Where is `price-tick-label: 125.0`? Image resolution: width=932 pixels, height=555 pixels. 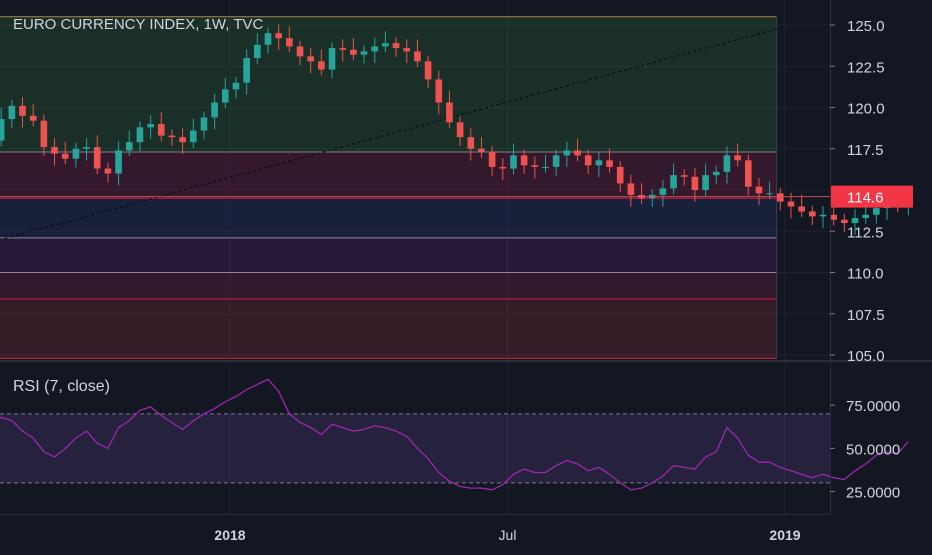
price-tick-label: 125.0 is located at coordinates (866, 26).